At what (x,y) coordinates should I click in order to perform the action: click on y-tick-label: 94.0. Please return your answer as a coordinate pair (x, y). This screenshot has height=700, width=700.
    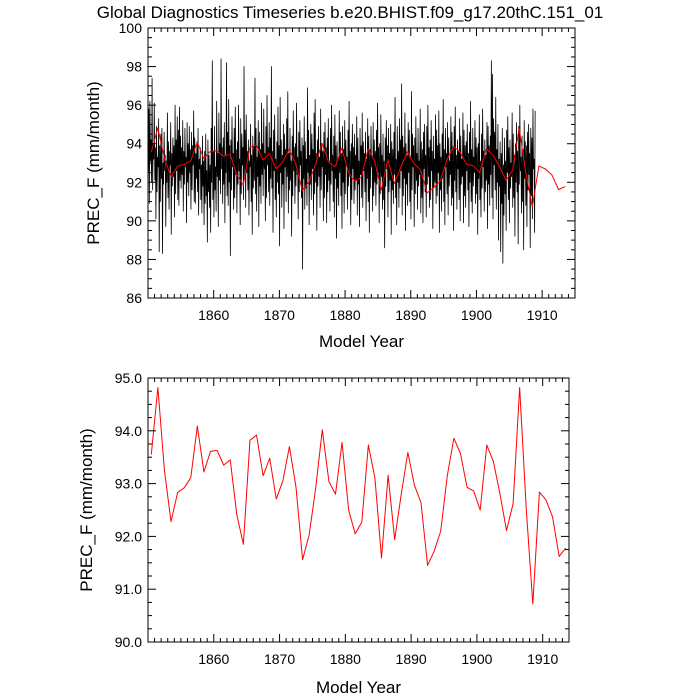
    Looking at the image, I should click on (128, 431).